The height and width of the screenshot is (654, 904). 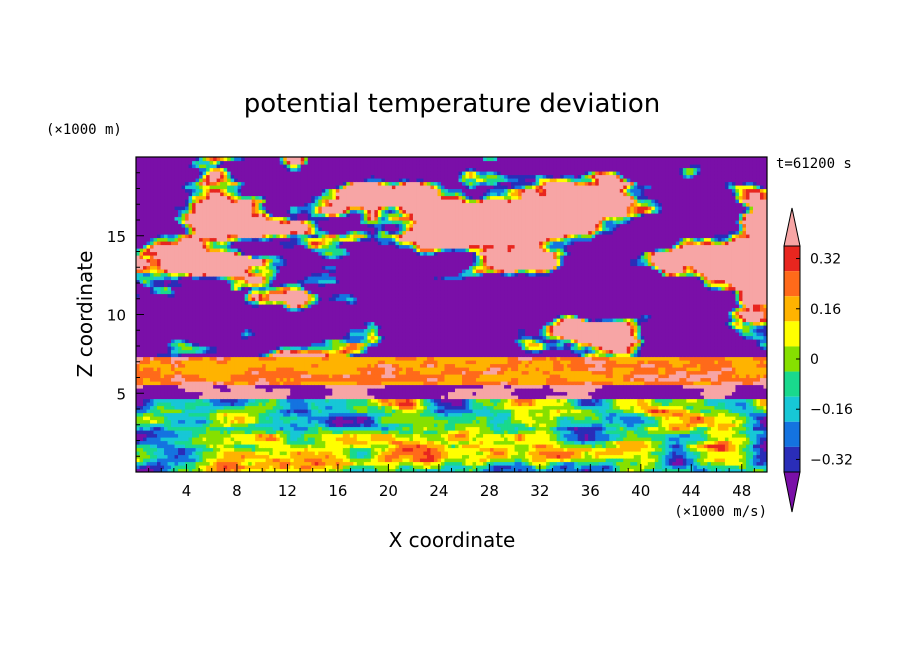 I want to click on y-unit-label: (×1000 m), so click(x=84, y=130).